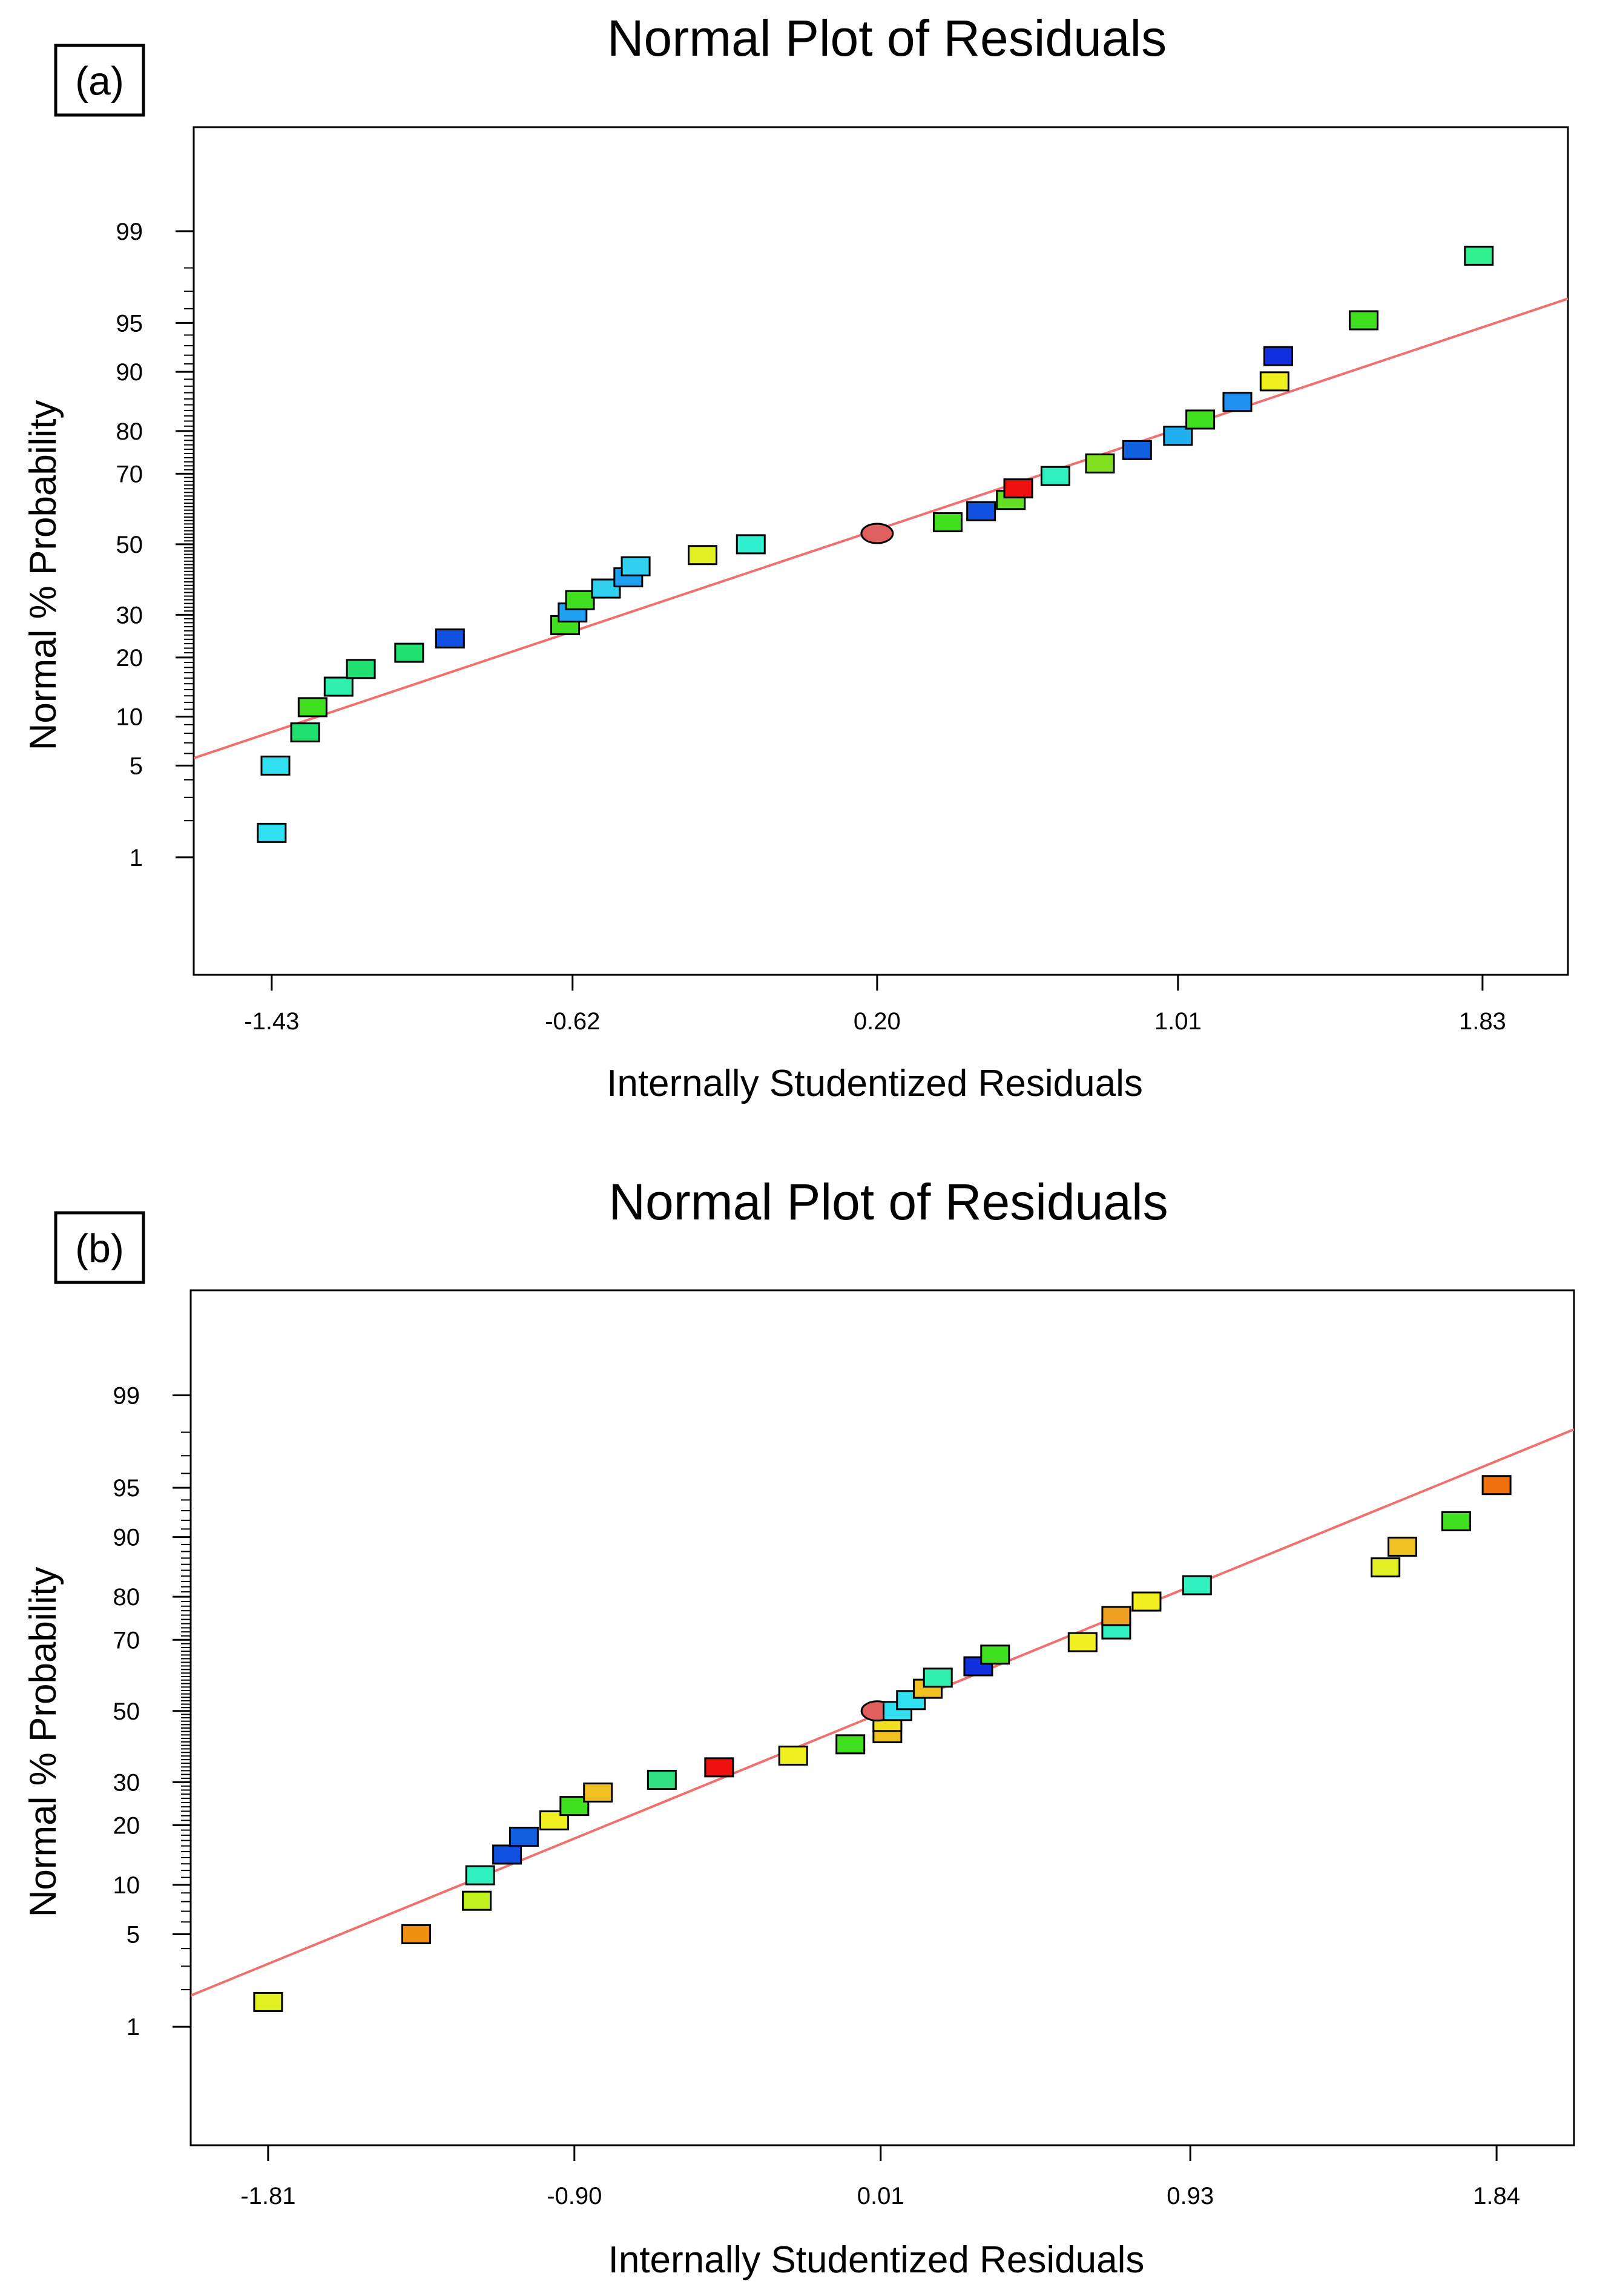 The image size is (1597, 2296). I want to click on x-tick-label: 0.20, so click(877, 1022).